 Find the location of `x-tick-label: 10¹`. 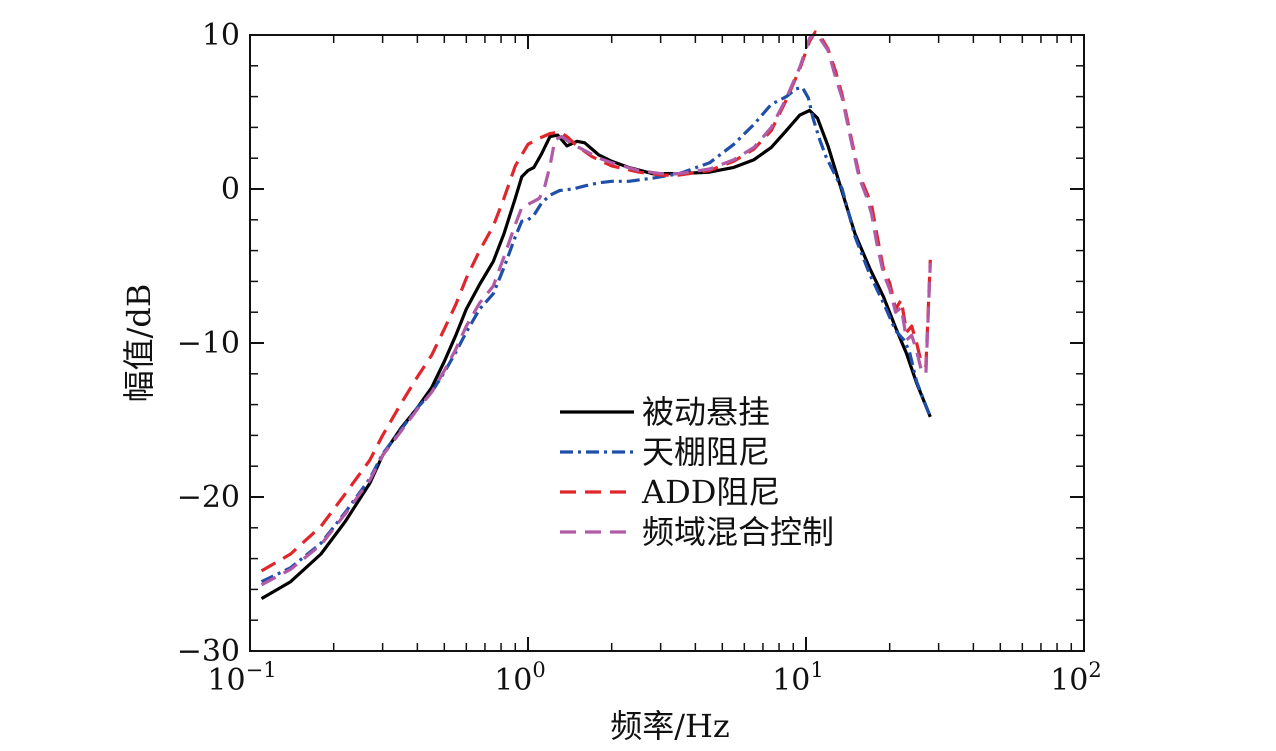

x-tick-label: 10¹ is located at coordinates (798, 678).